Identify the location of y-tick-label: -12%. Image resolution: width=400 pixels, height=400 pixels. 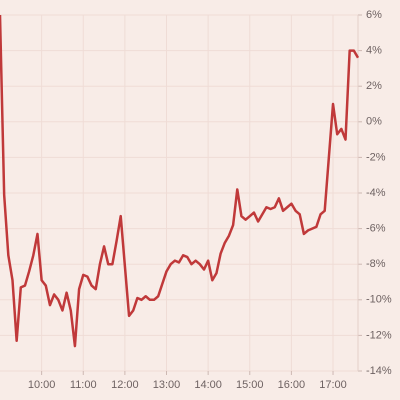
(379, 335).